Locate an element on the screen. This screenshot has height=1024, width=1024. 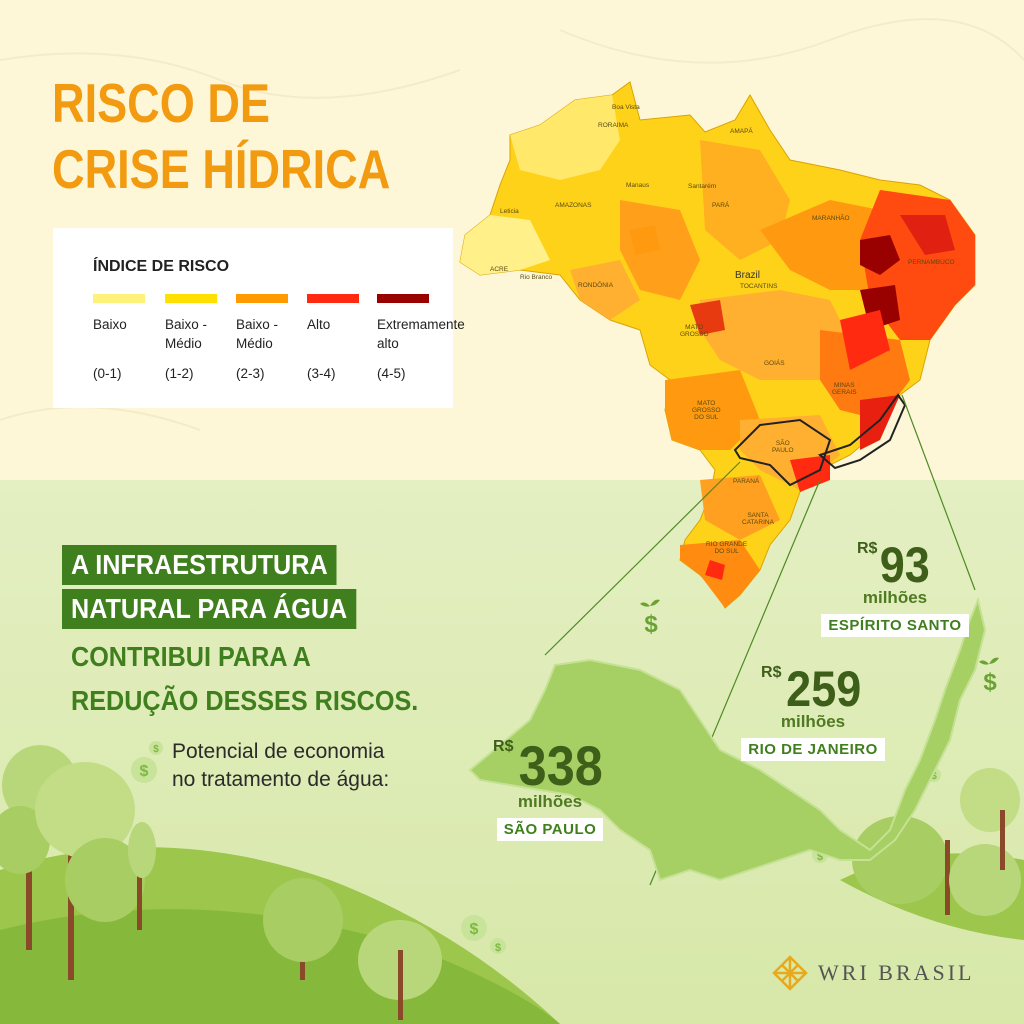
state-label: RIO DE JANEIRO is located at coordinates (813, 749).